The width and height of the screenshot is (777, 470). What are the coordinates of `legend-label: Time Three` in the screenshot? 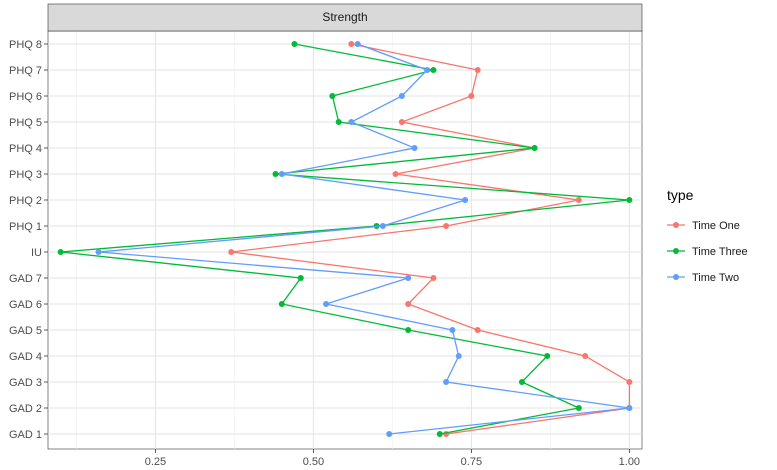 It's located at (720, 252).